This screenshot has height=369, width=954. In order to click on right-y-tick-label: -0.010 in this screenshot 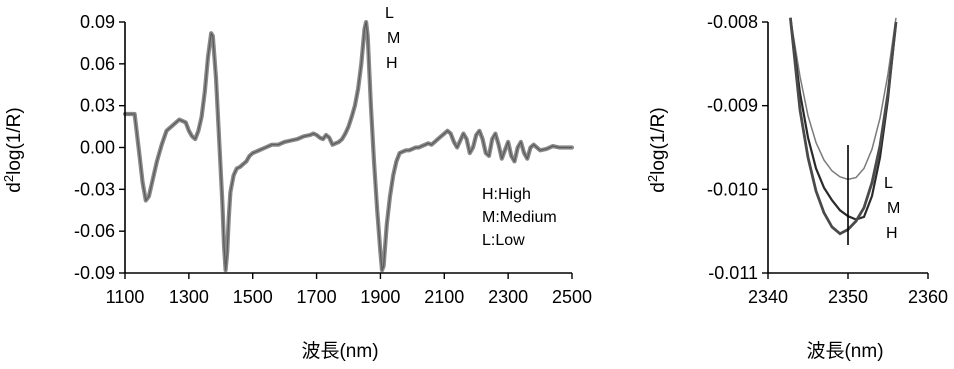, I will do `click(732, 189)`.